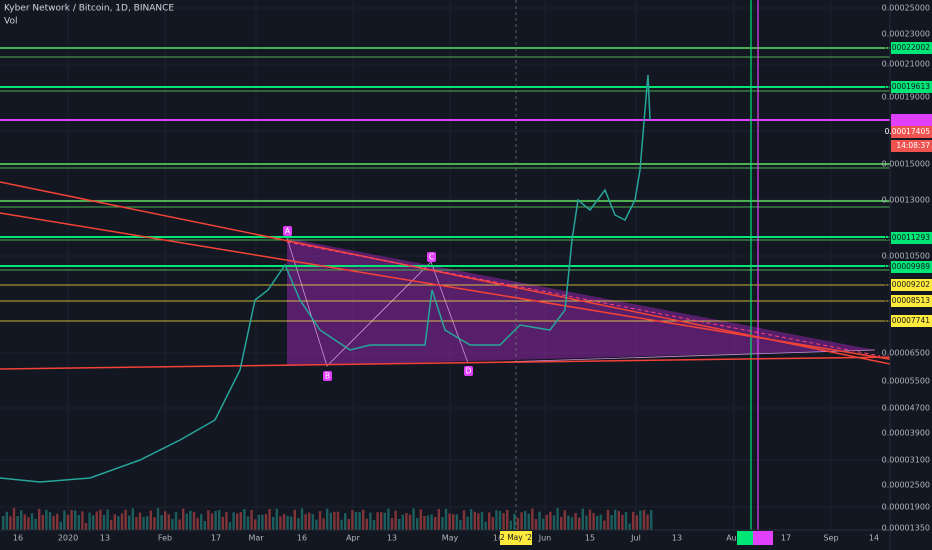 The image size is (932, 550). Describe the element at coordinates (906, 97) in the screenshot. I see `price-label: 0.00019000` at that location.